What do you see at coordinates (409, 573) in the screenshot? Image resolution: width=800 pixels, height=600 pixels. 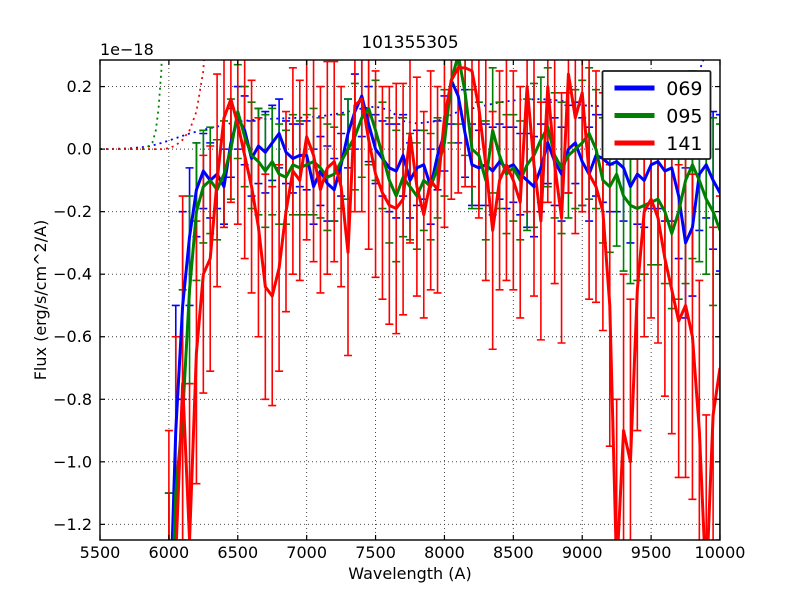 I see `x-axis-label: Wavelength (A)` at bounding box center [409, 573].